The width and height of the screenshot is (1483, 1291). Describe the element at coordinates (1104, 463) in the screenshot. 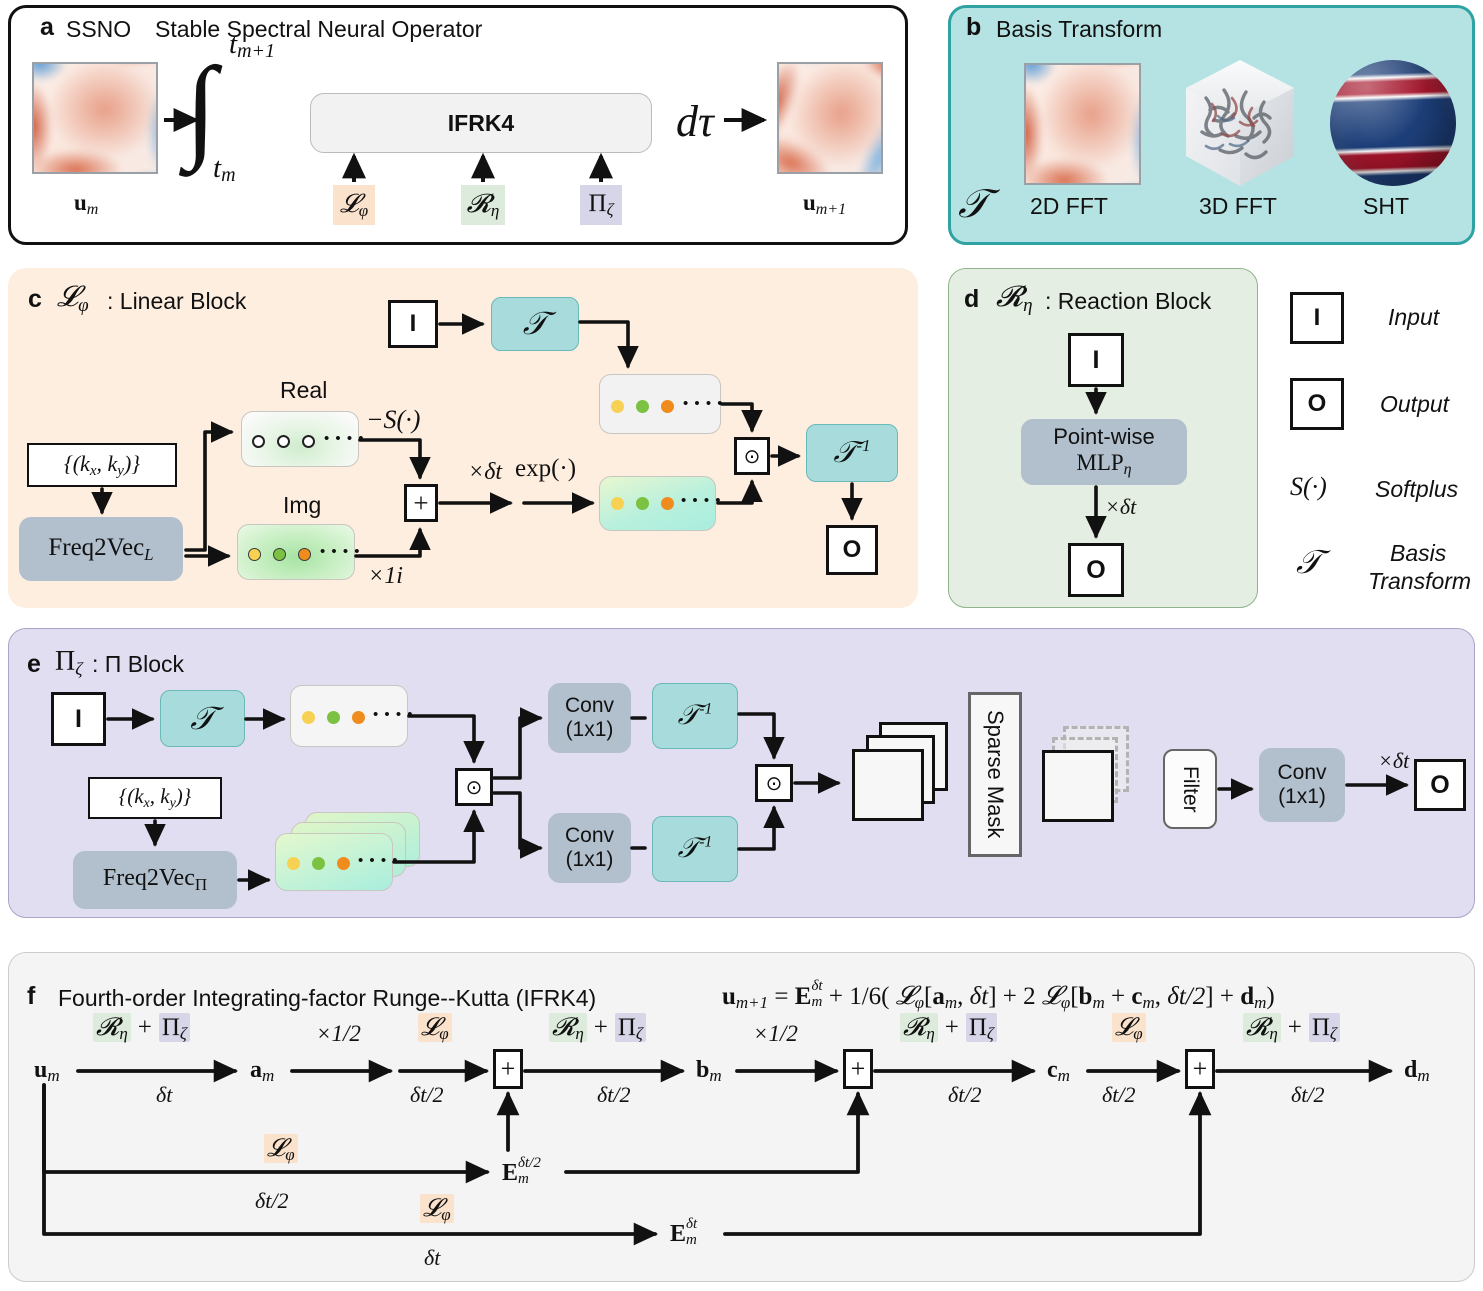

I see `pointwise-mlp-line2: MLPη` at that location.